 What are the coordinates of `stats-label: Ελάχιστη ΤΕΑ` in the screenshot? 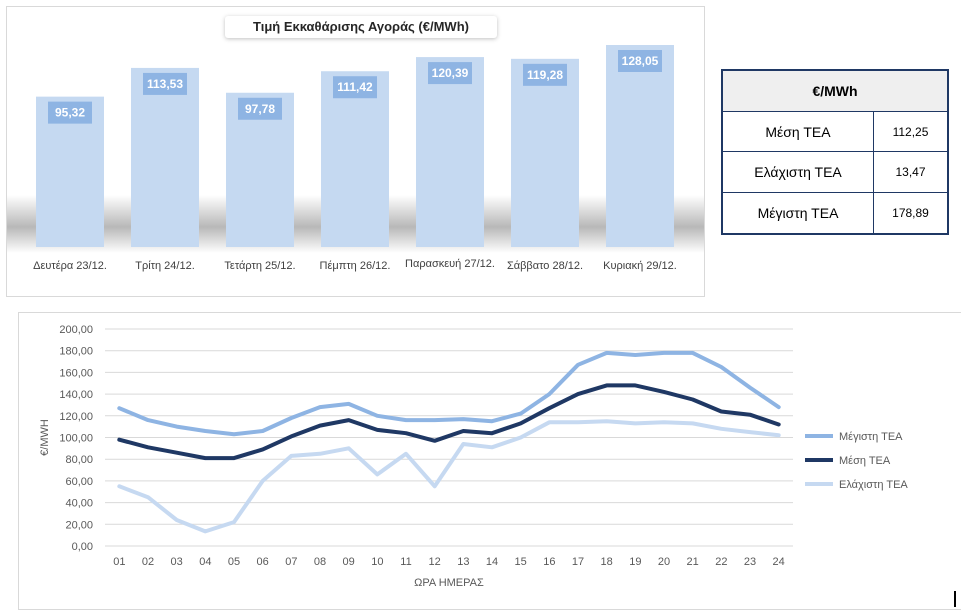 It's located at (797, 172).